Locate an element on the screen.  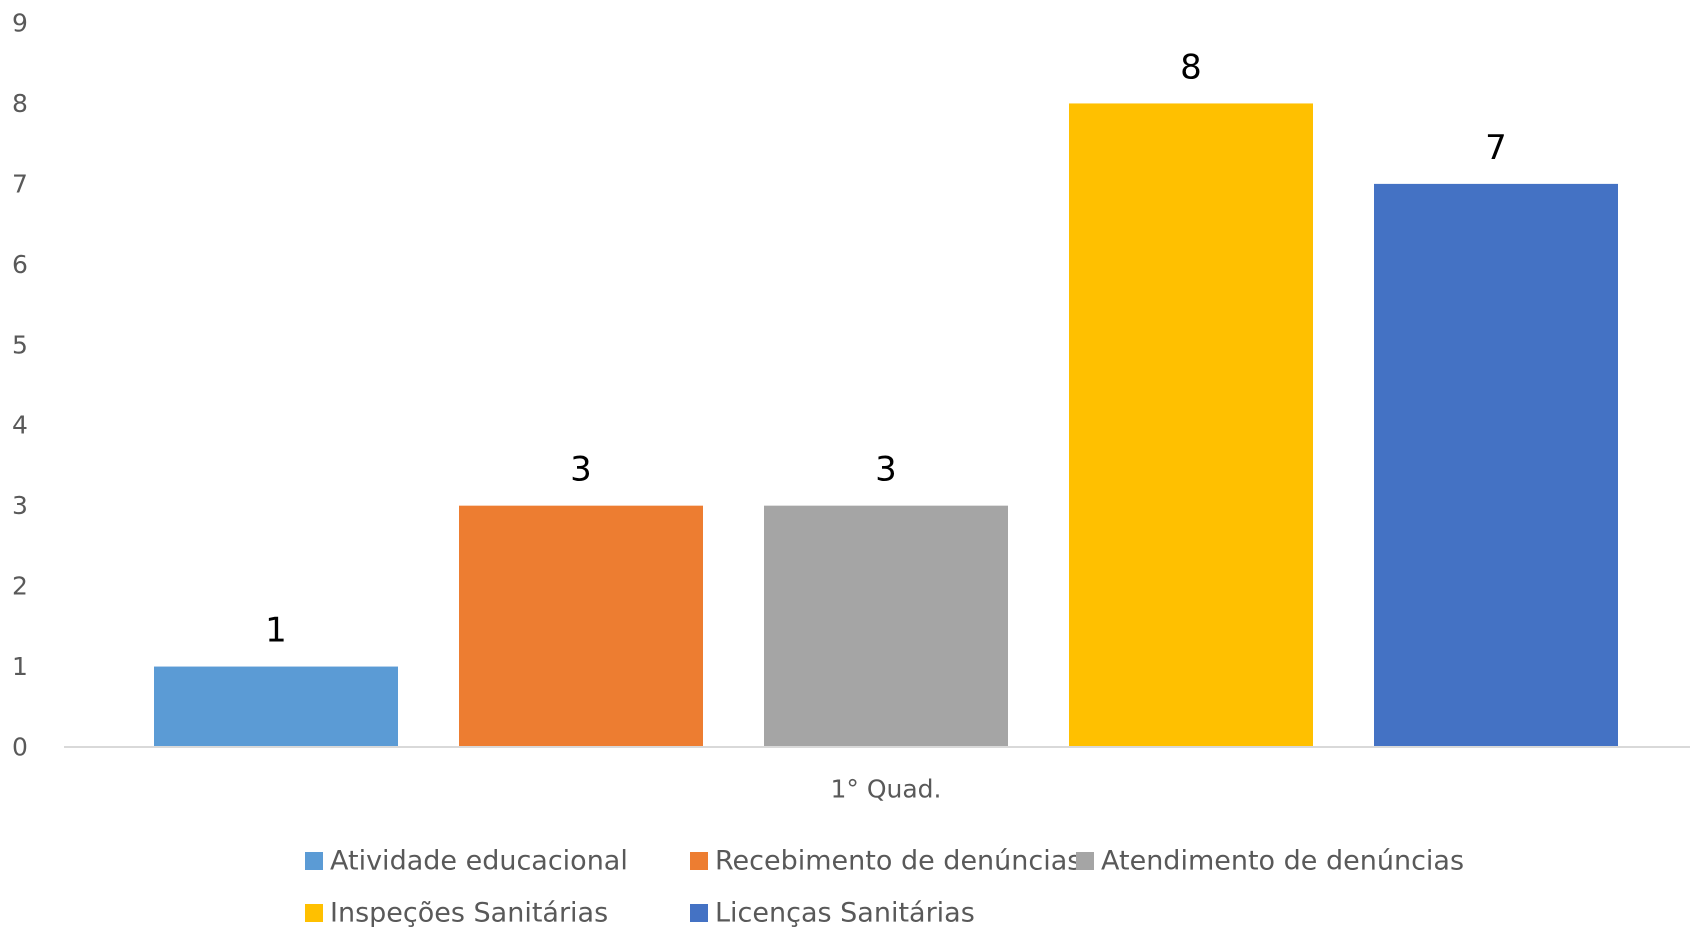
y-tick-label: 5 is located at coordinates (20, 344).